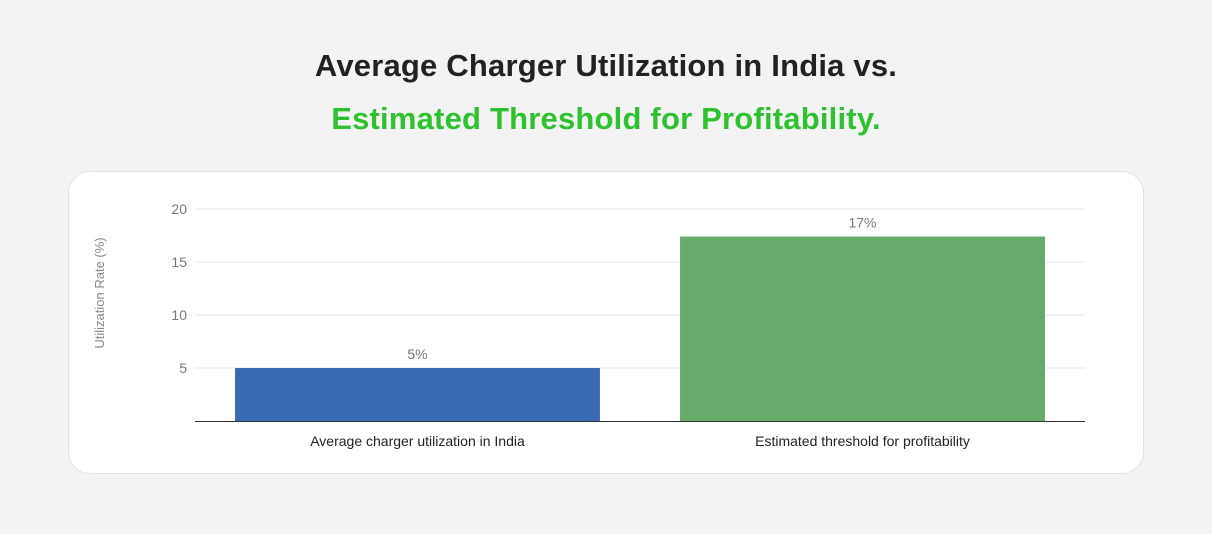  I want to click on x-tick-label-2: Estimated threshold for profitability, so click(862, 441).